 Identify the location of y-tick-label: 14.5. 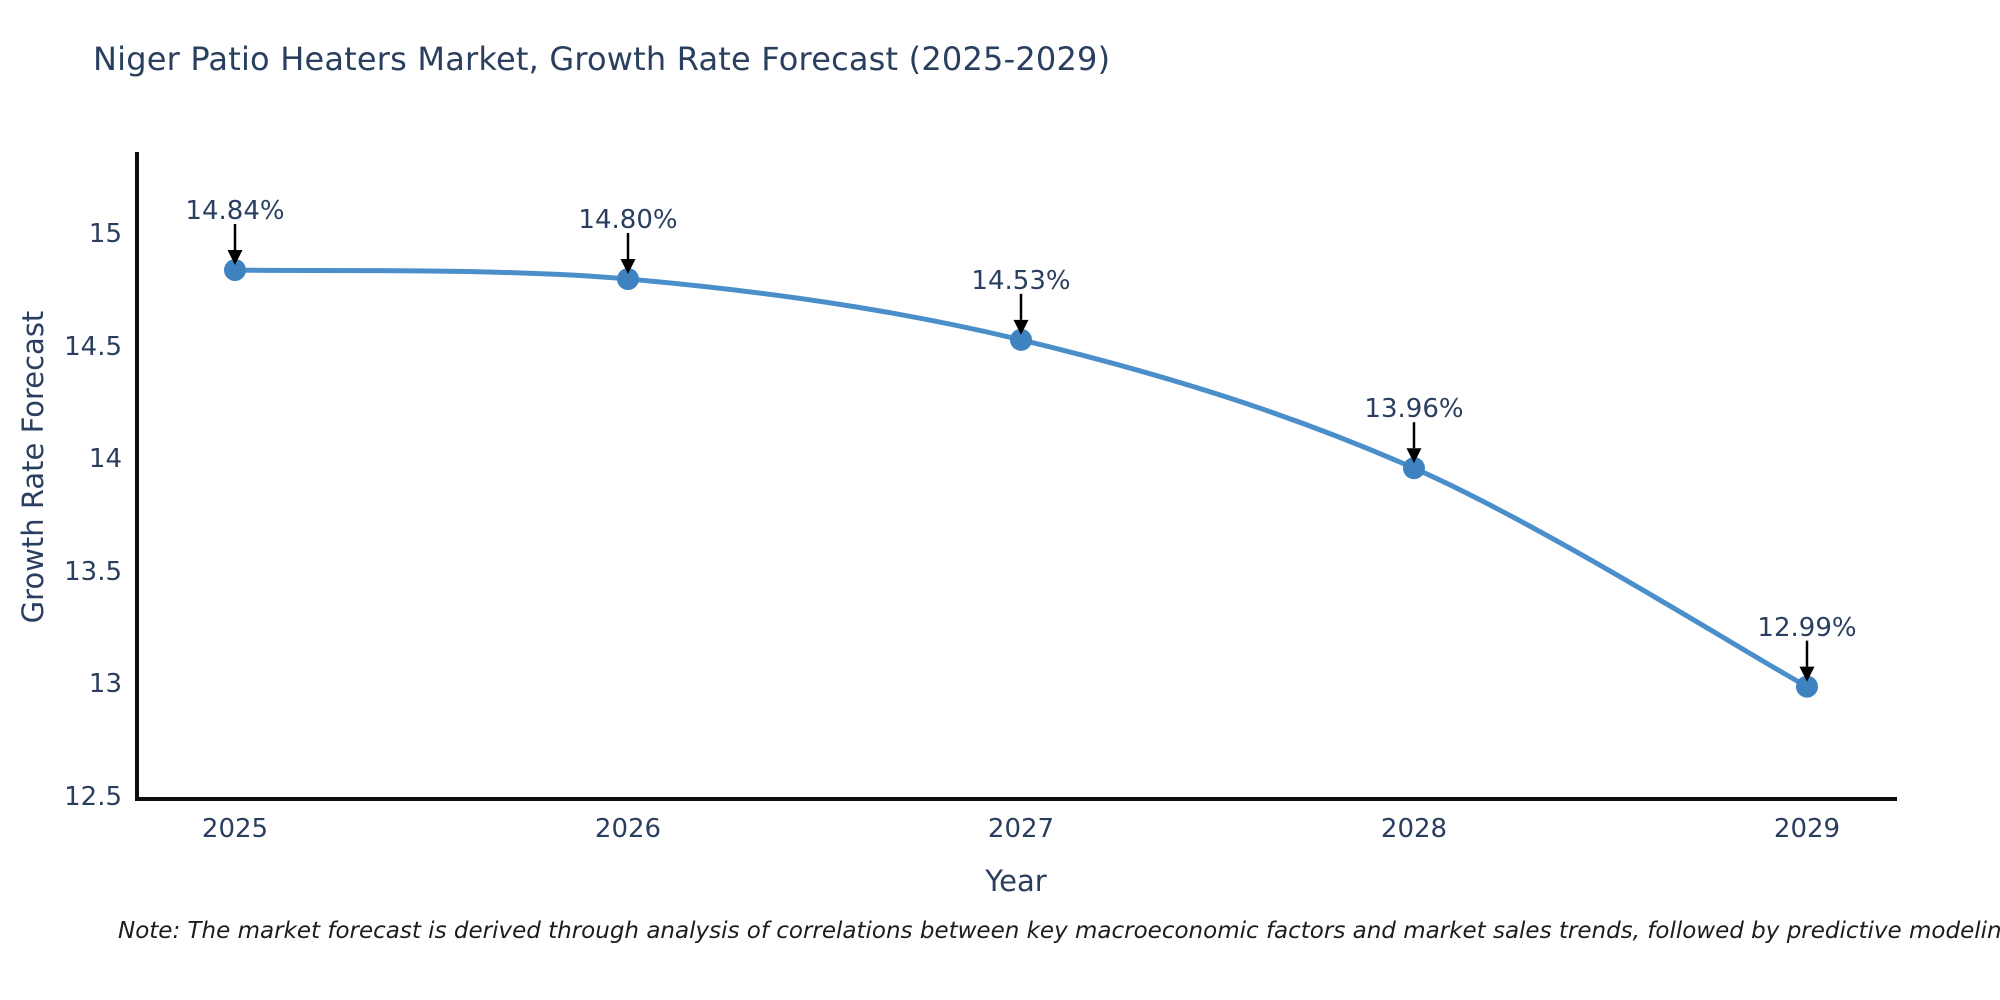
(93, 346).